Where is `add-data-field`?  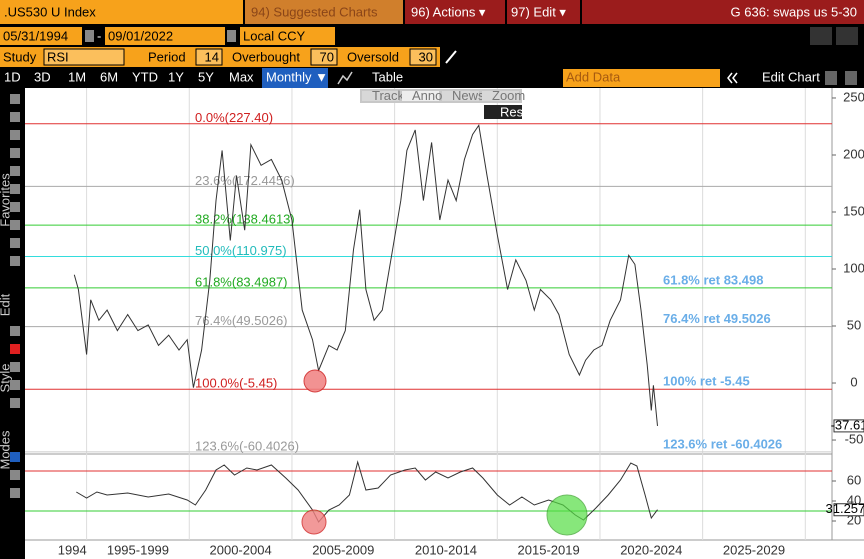 add-data-field is located at coordinates (641, 78).